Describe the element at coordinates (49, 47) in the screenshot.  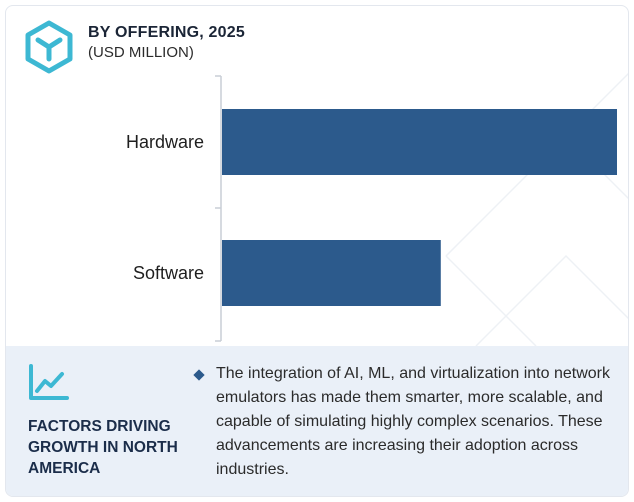
I see `hexagon-cube-icon` at that location.